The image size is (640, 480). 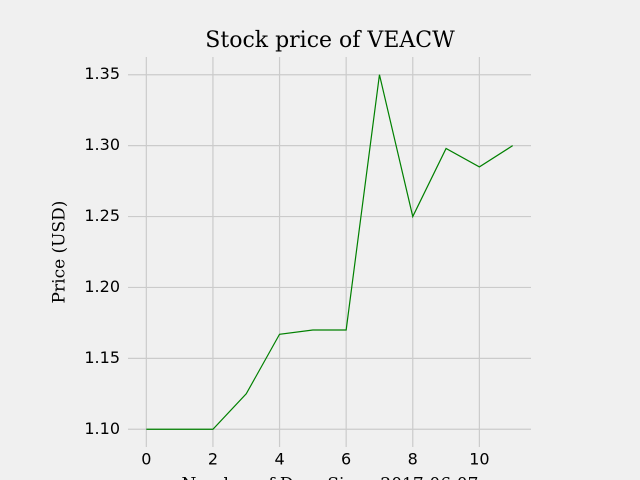 What do you see at coordinates (102, 286) in the screenshot?
I see `y-tick-label: 1.20` at bounding box center [102, 286].